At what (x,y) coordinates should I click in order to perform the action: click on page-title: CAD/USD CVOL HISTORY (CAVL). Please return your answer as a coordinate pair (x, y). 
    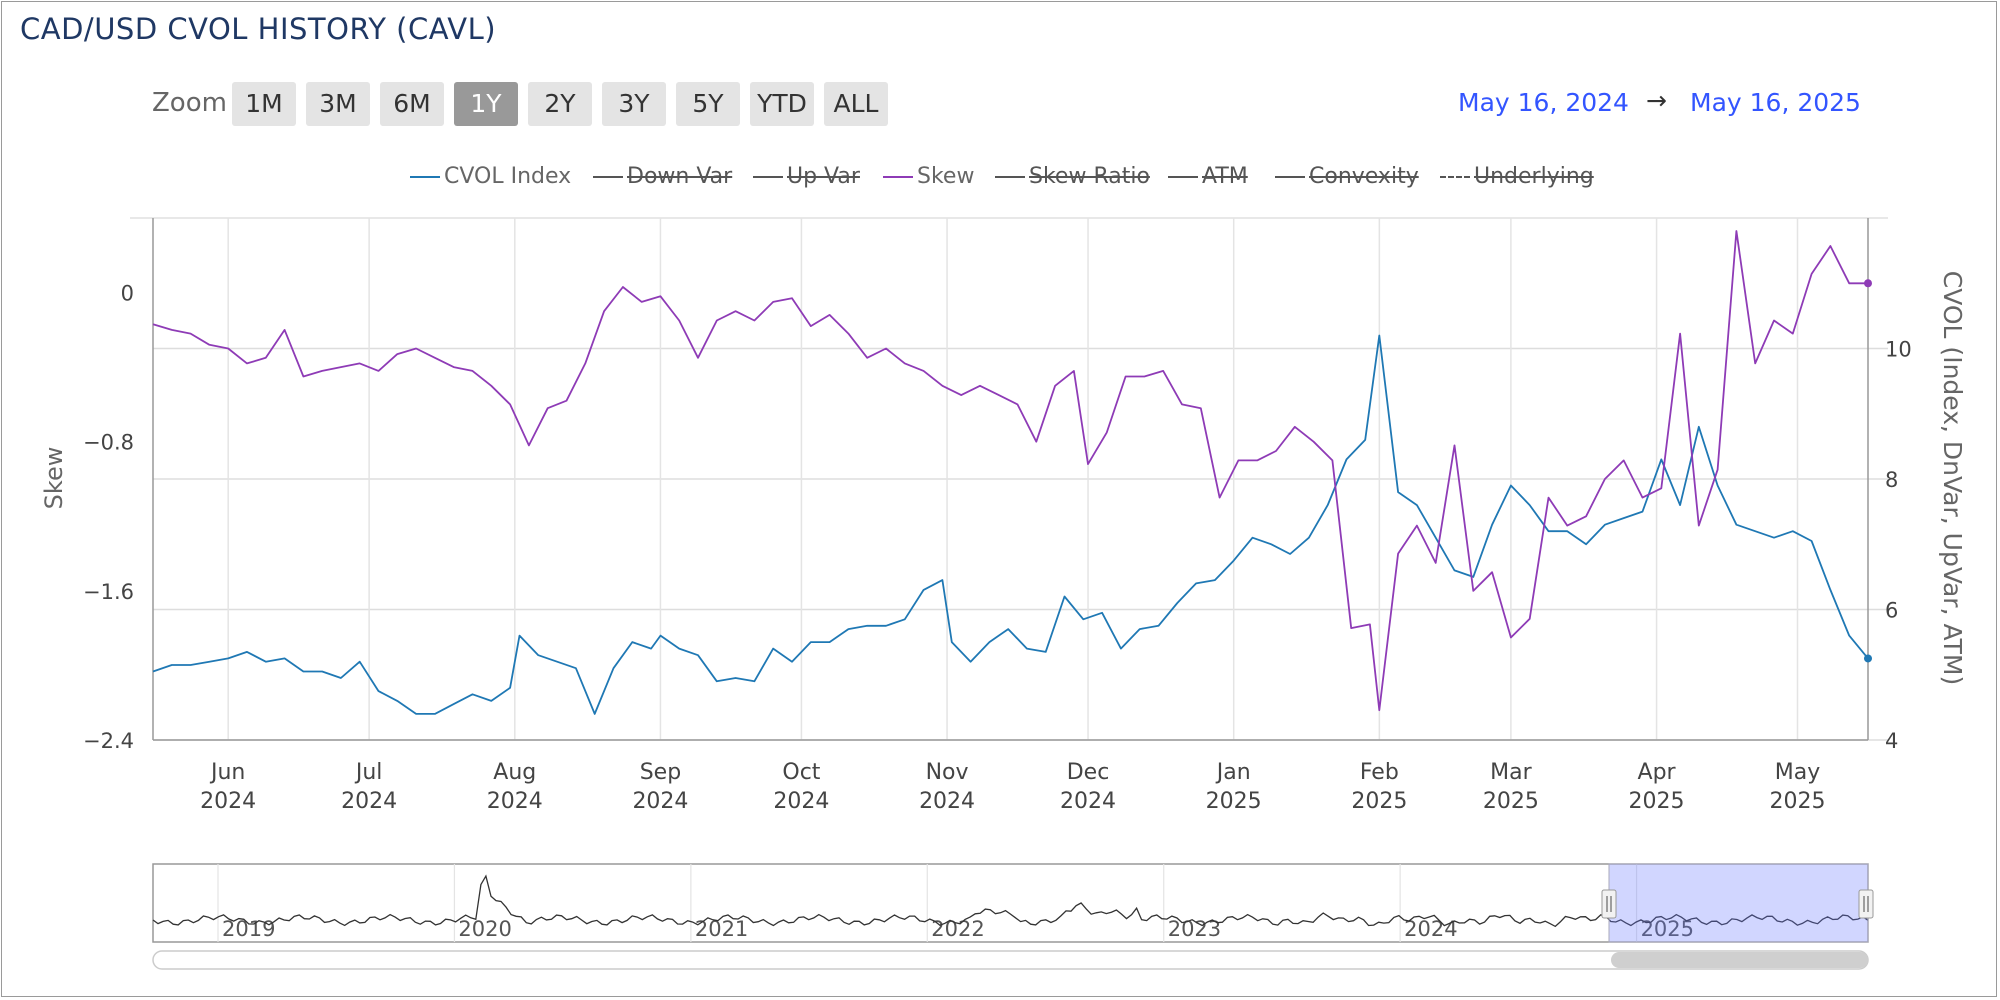
    Looking at the image, I should click on (258, 29).